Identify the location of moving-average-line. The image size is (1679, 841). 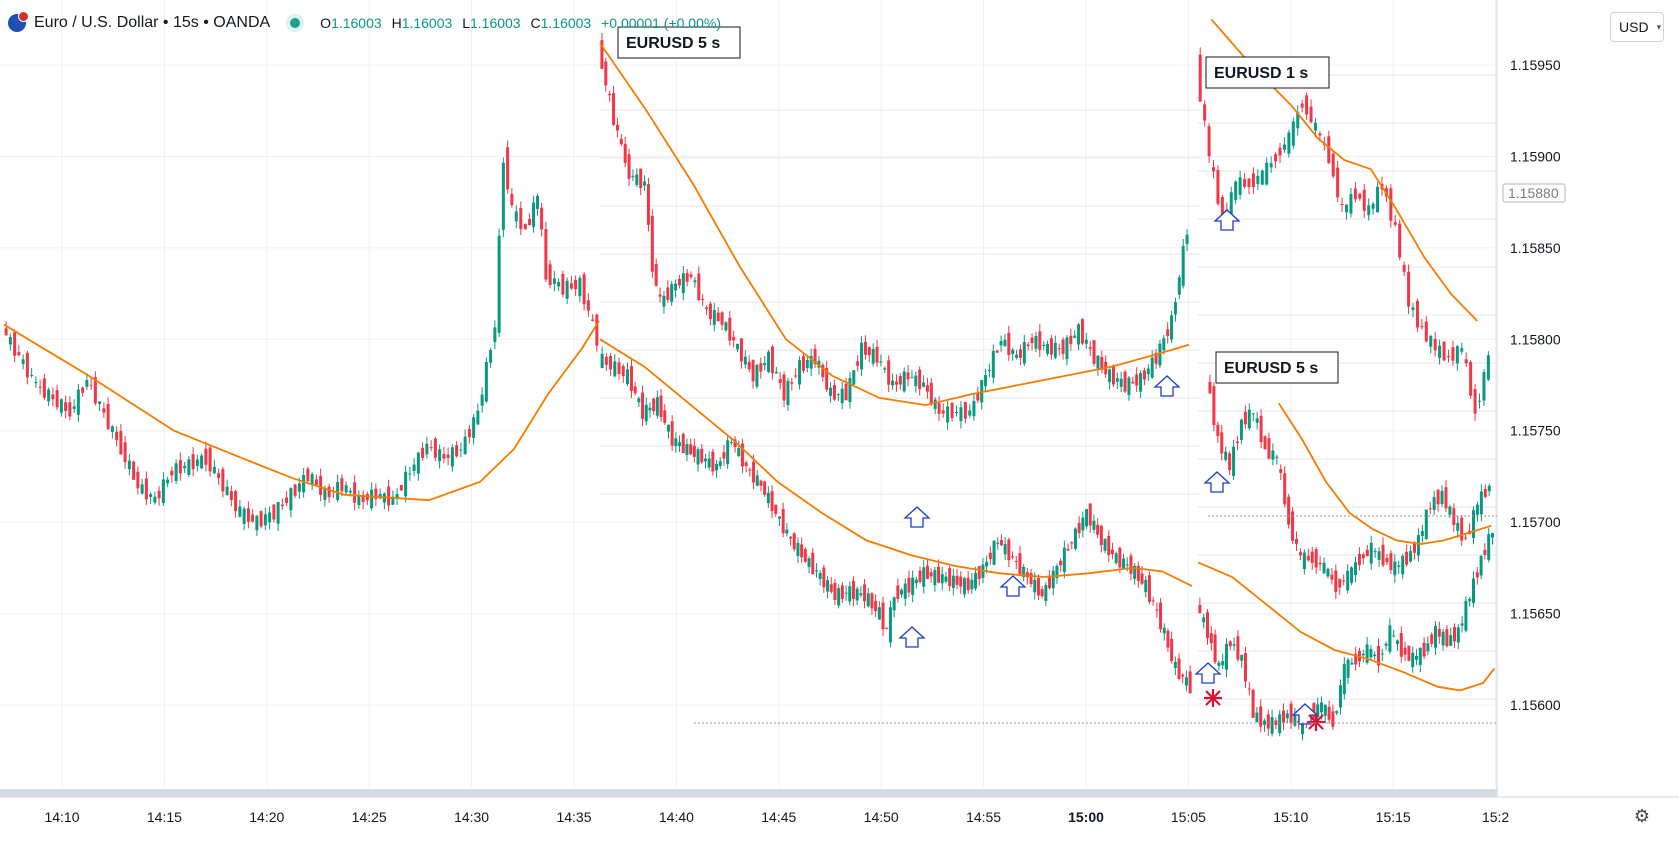
(301, 411).